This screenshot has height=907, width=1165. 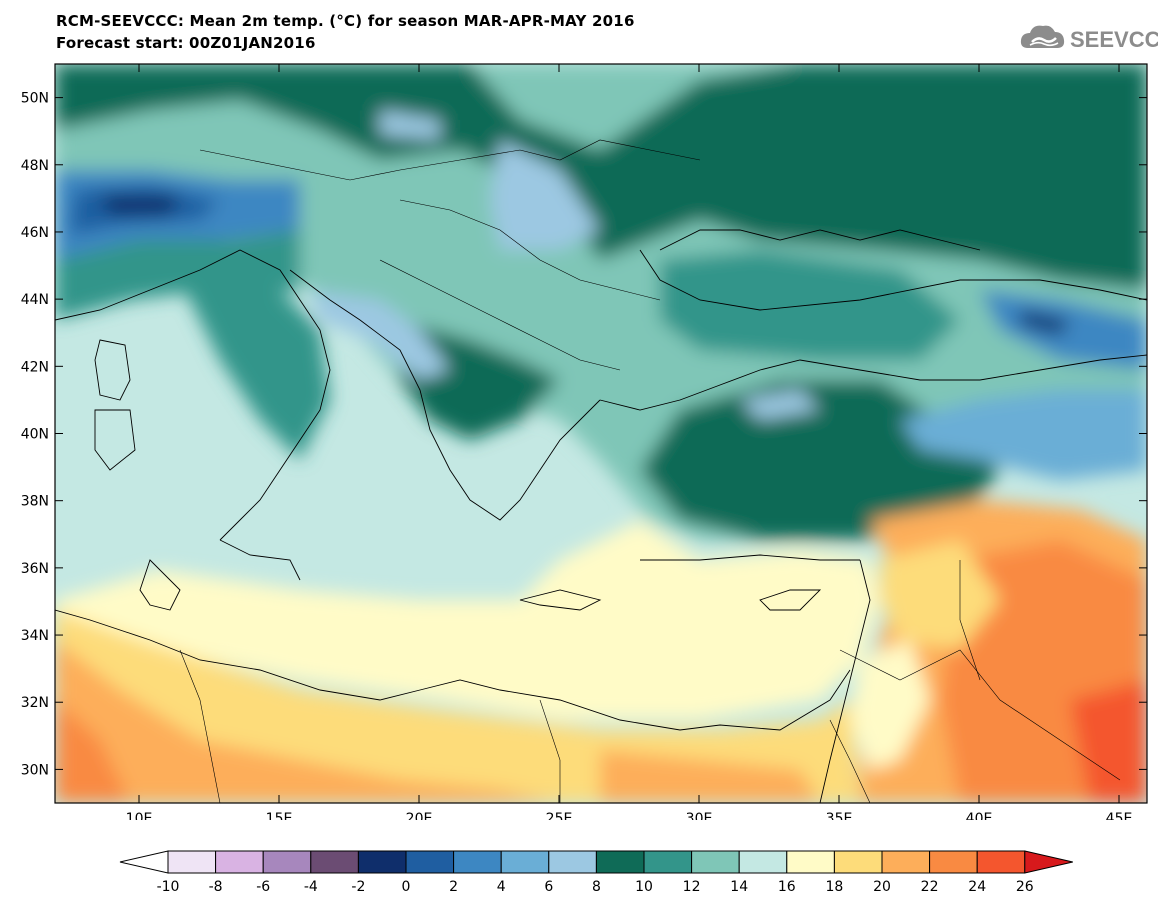 What do you see at coordinates (35, 569) in the screenshot?
I see `y-tick-label: 36N` at bounding box center [35, 569].